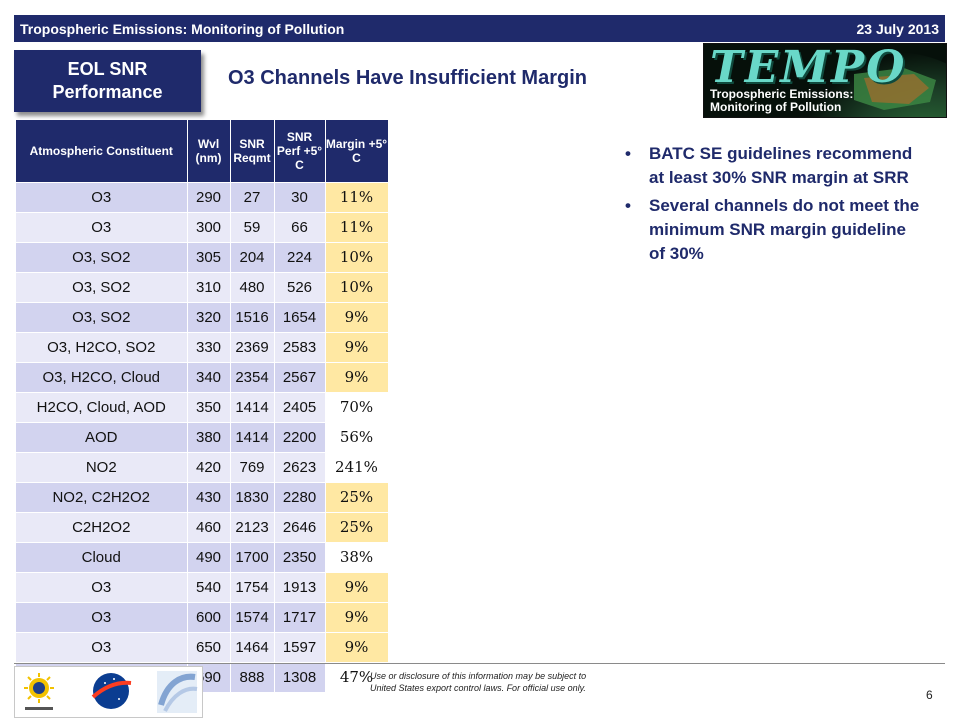 This screenshot has width=960, height=722. What do you see at coordinates (357, 466) in the screenshot?
I see `cell-margin: 241%` at bounding box center [357, 466].